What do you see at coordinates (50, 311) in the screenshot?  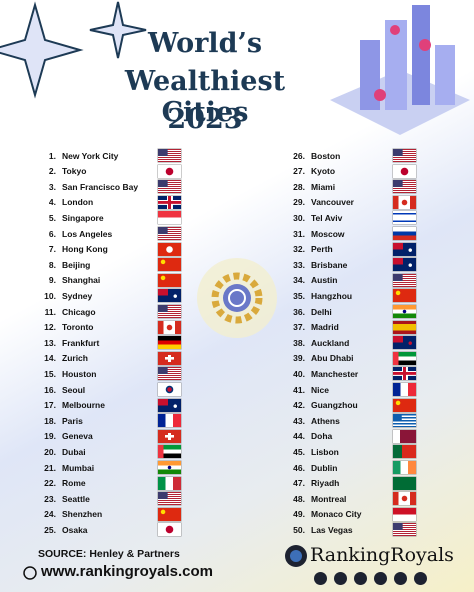 I see `rank: 11.` at bounding box center [50, 311].